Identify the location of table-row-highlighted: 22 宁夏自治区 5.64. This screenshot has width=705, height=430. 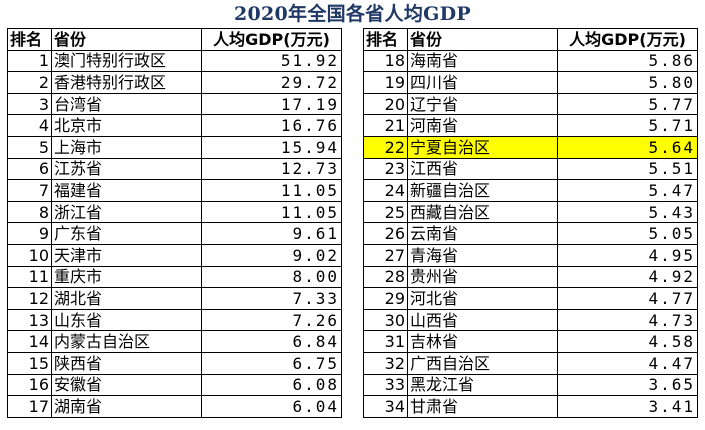
(530, 147).